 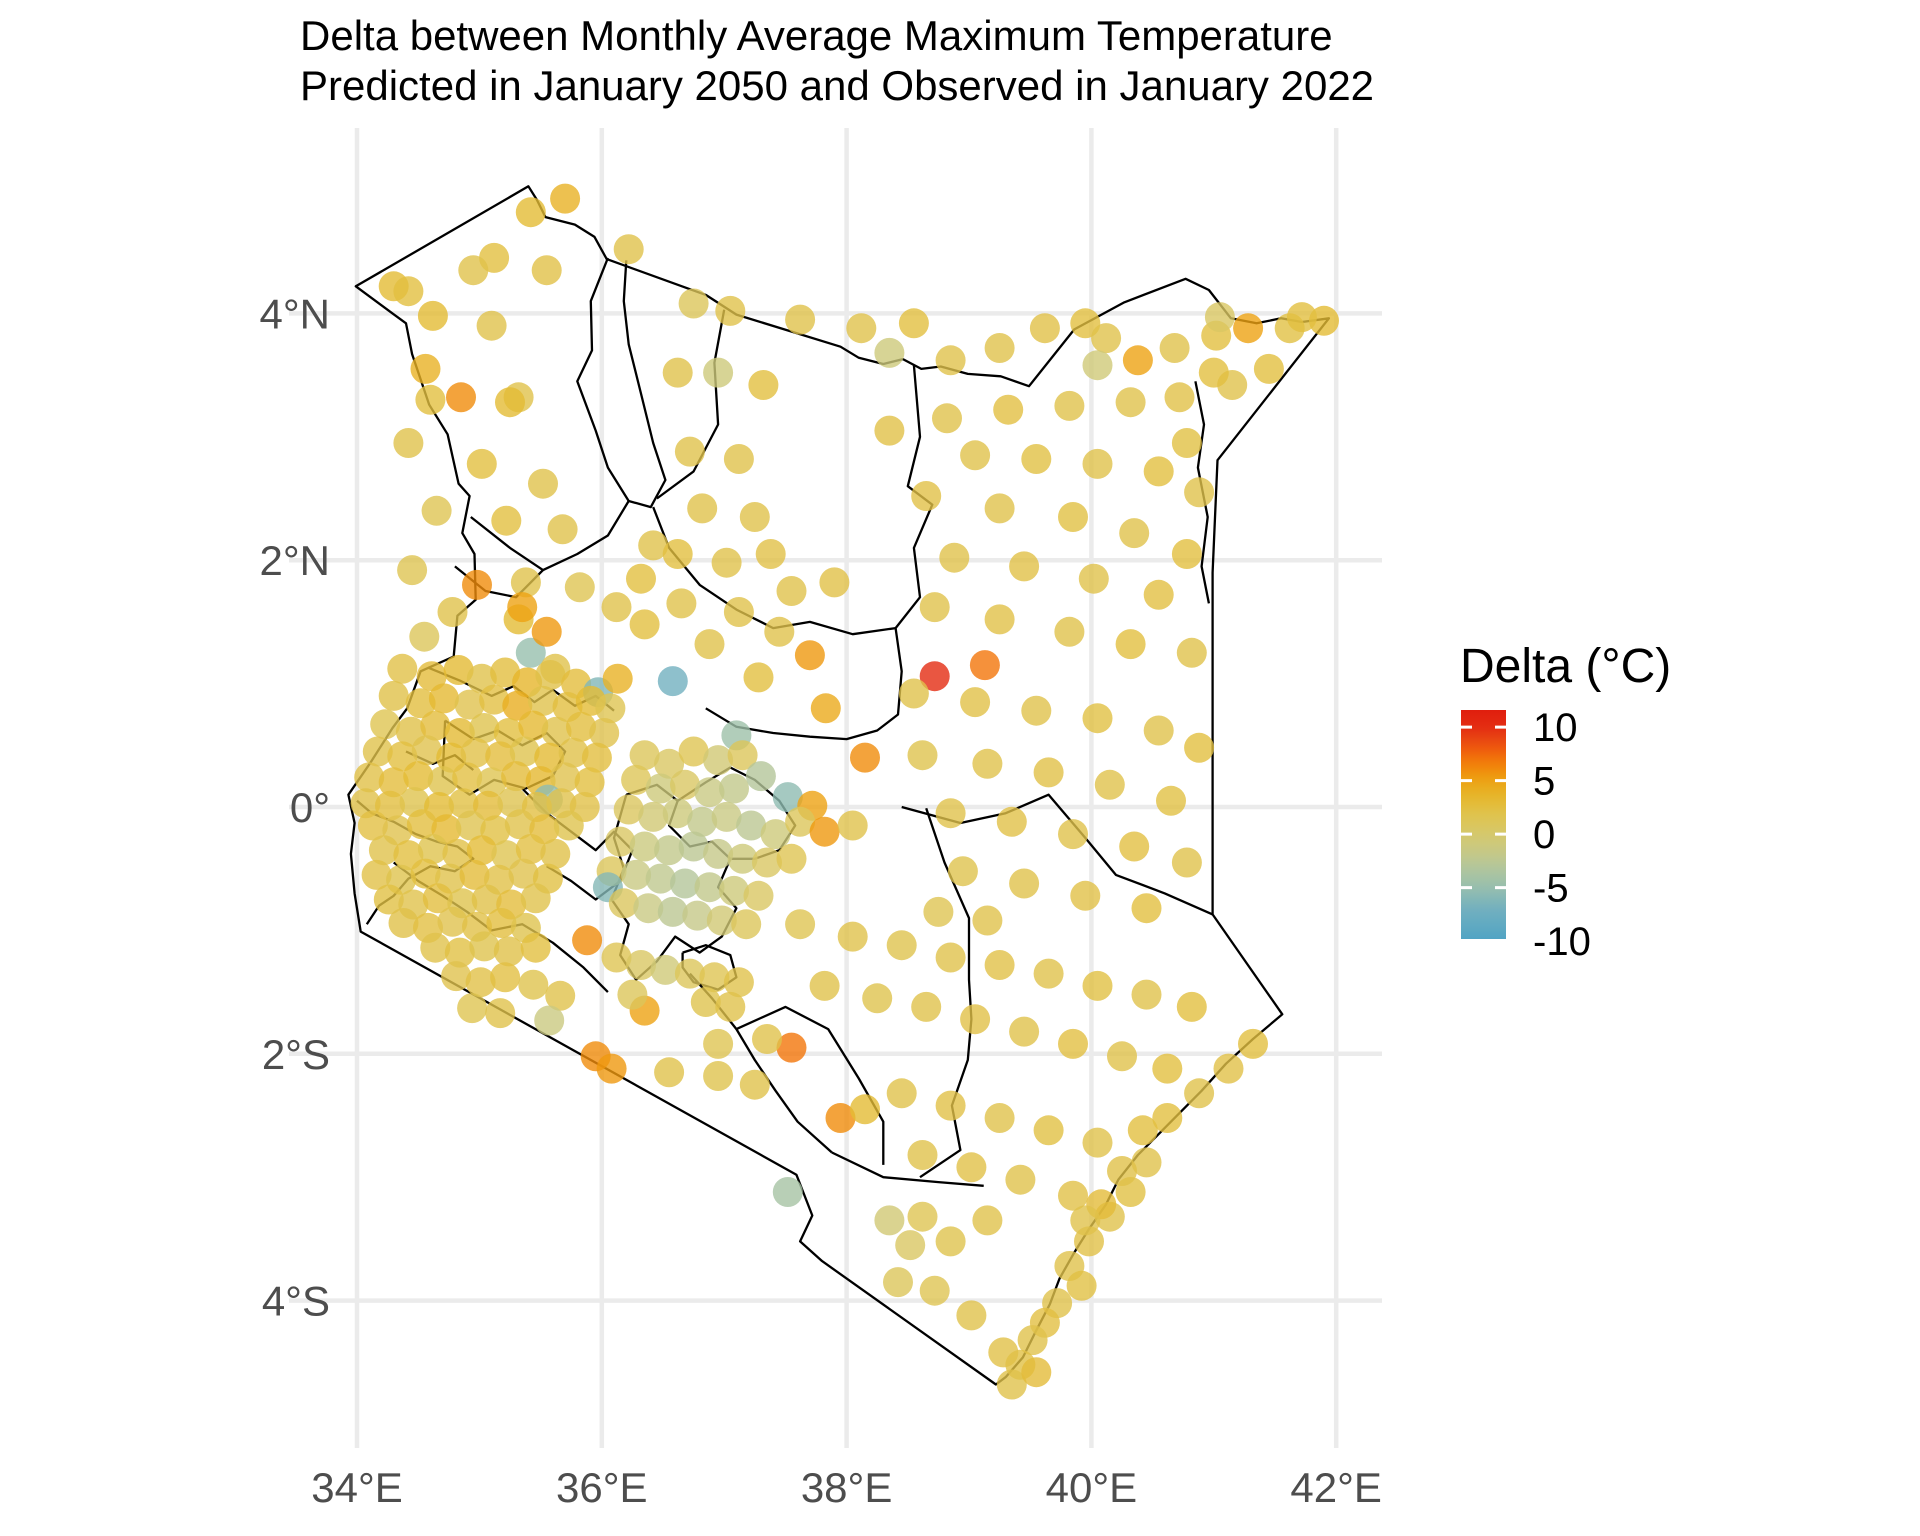 What do you see at coordinates (296, 1301) in the screenshot?
I see `y-axis-tick-label: 4°S` at bounding box center [296, 1301].